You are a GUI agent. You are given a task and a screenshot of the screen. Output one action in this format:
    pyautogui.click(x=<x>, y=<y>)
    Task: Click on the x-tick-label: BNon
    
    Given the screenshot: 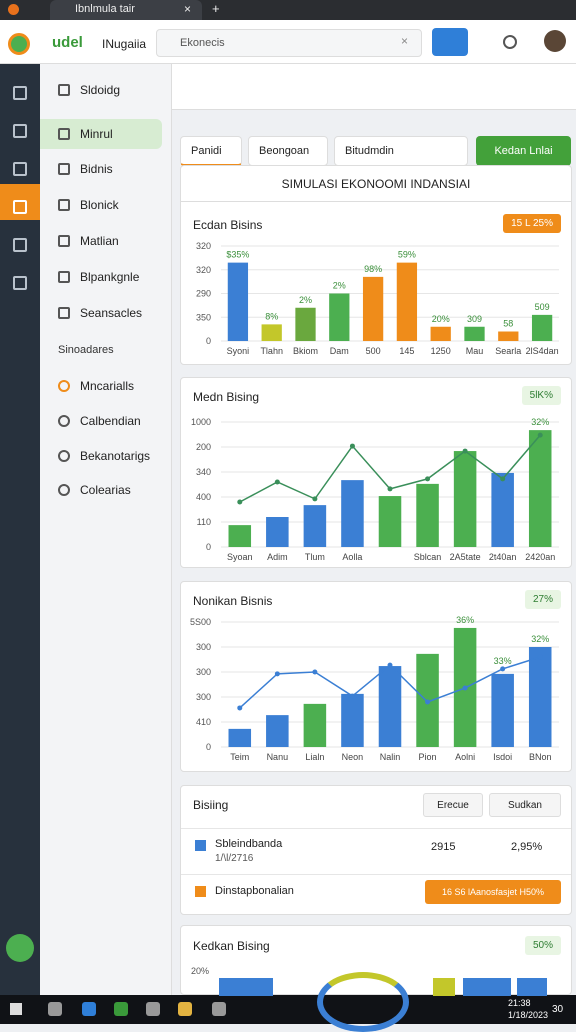 What is the action you would take?
    pyautogui.click(x=540, y=757)
    